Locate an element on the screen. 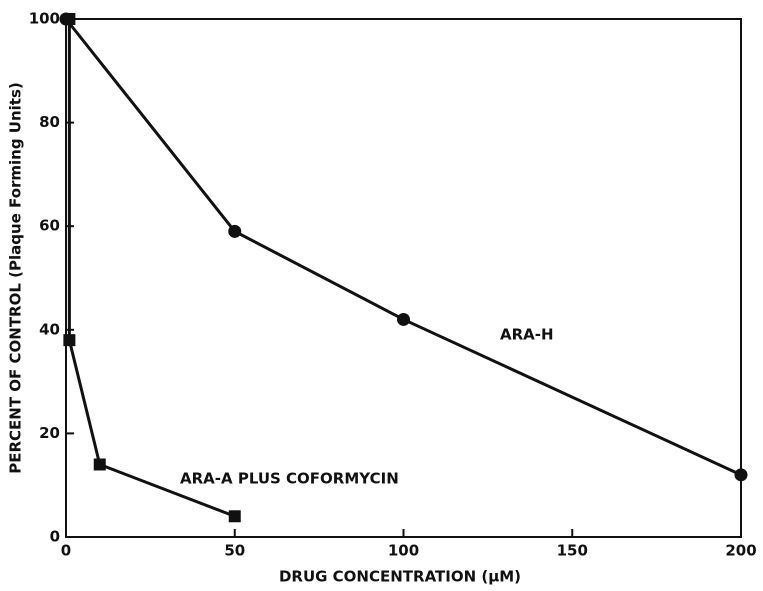 Image resolution: width=763 pixels, height=591 pixels. x-tick-label: 150 is located at coordinates (572, 551).